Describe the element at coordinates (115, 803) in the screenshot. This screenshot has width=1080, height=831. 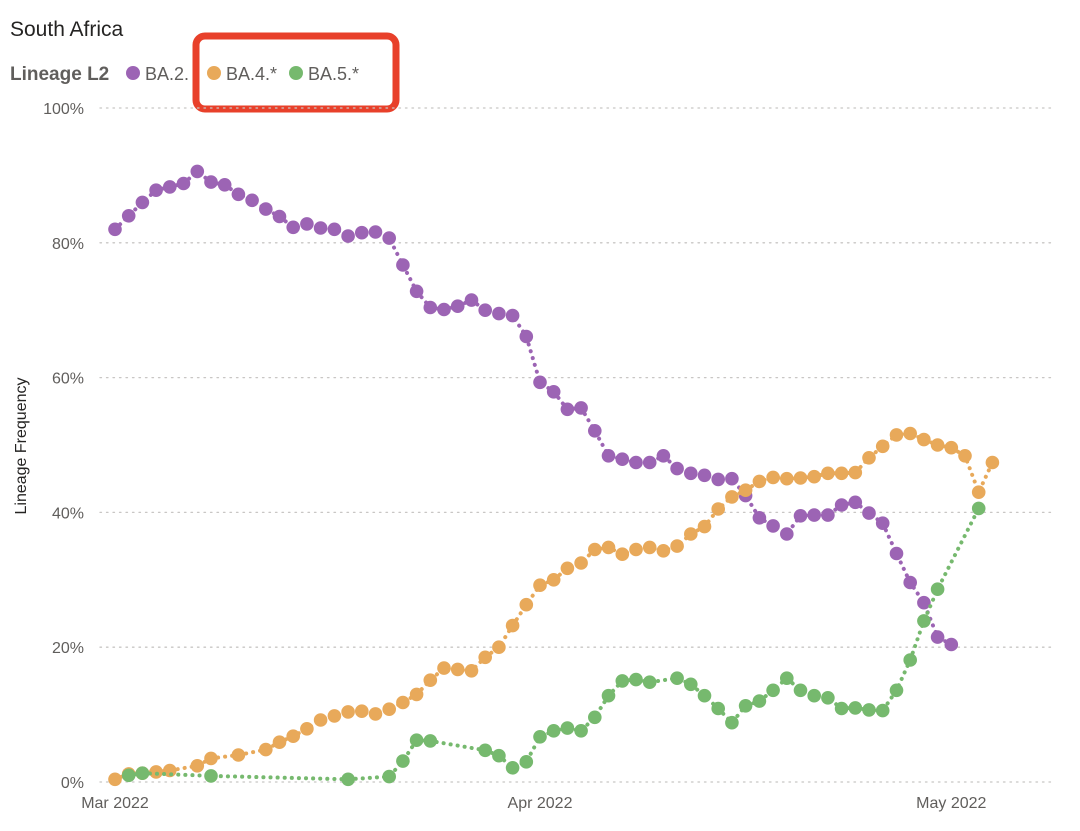
I see `x-tick-label-0: Mar 2022` at that location.